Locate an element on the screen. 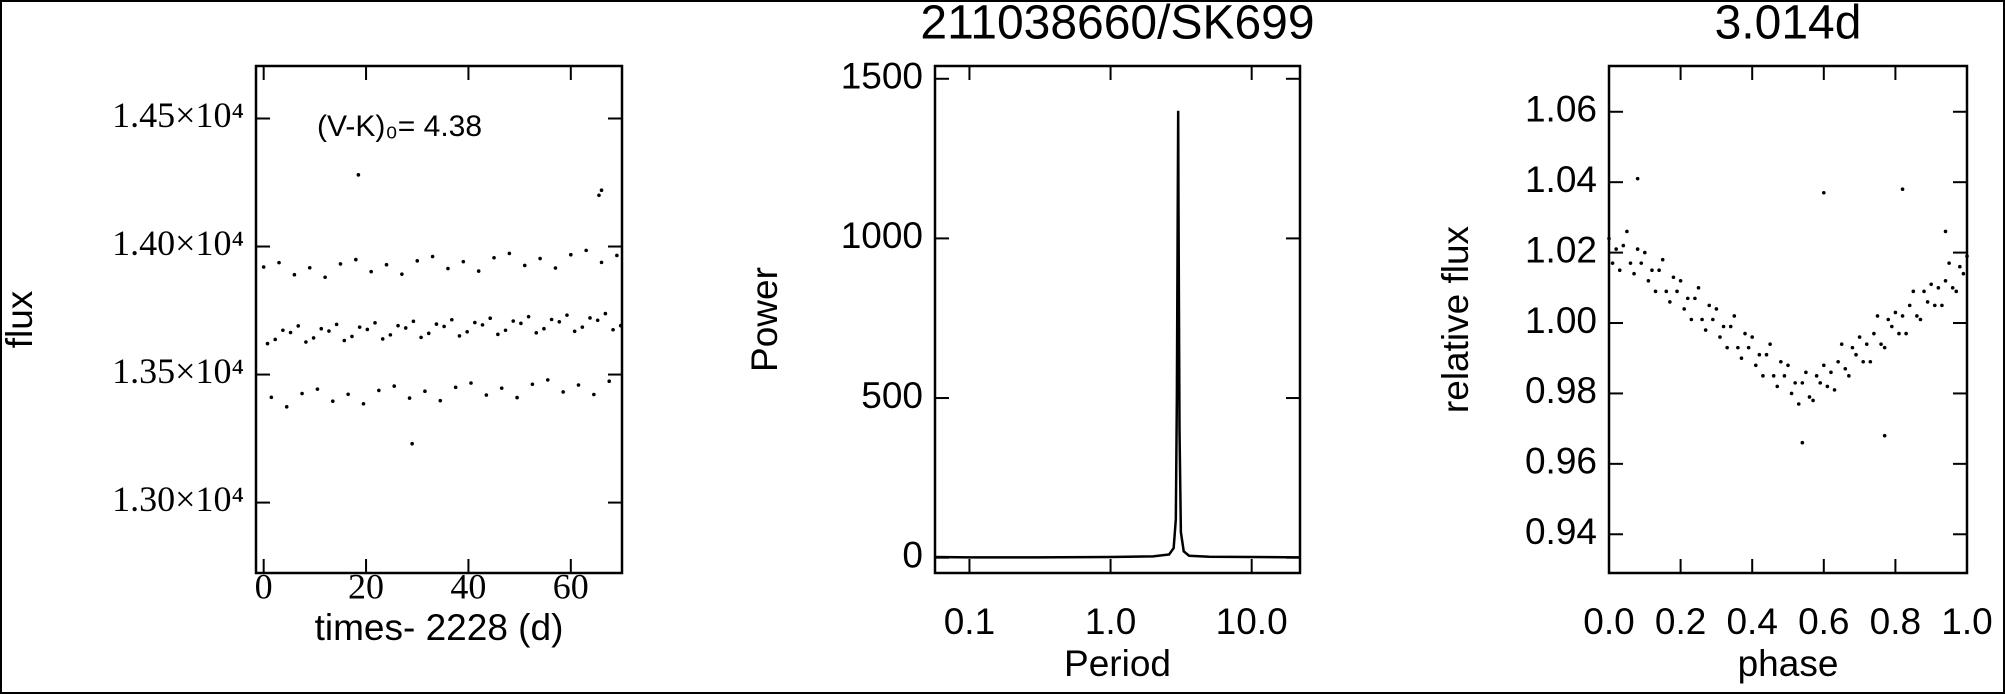 The image size is (2005, 694). x-tick-label: 0.1 is located at coordinates (969, 621).